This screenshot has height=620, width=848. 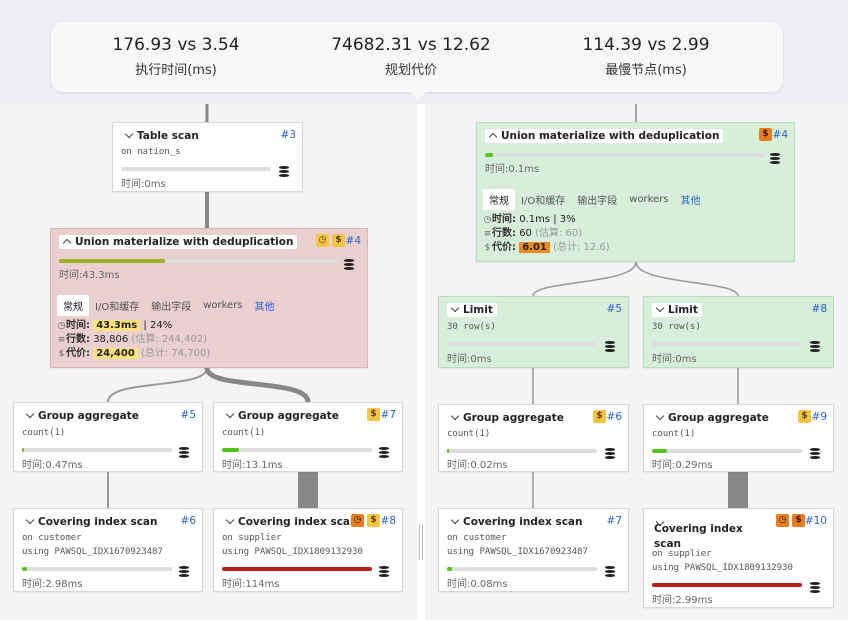 What do you see at coordinates (477, 465) in the screenshot?
I see `node-time: 时间:0.02ms` at bounding box center [477, 465].